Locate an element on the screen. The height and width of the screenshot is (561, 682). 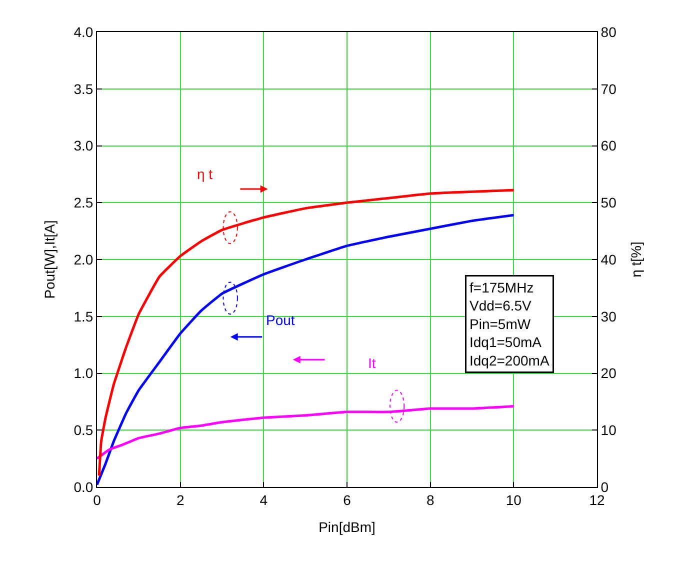
x-tick-label: 6 is located at coordinates (347, 500).